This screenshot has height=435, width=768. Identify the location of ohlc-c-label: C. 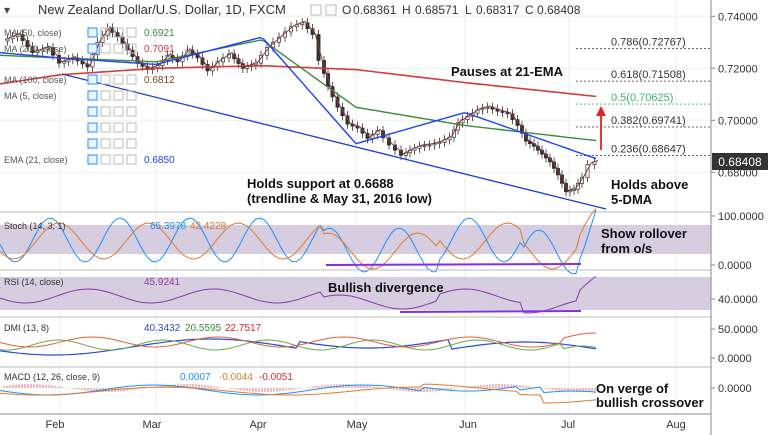
(529, 10).